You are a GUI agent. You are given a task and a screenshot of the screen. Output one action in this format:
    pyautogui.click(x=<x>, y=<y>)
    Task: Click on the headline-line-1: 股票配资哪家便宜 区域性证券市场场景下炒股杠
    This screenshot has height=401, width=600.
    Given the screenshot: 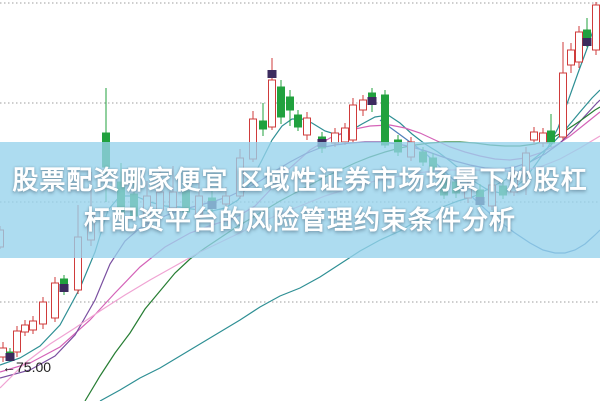 What is the action you would take?
    pyautogui.click(x=300, y=180)
    